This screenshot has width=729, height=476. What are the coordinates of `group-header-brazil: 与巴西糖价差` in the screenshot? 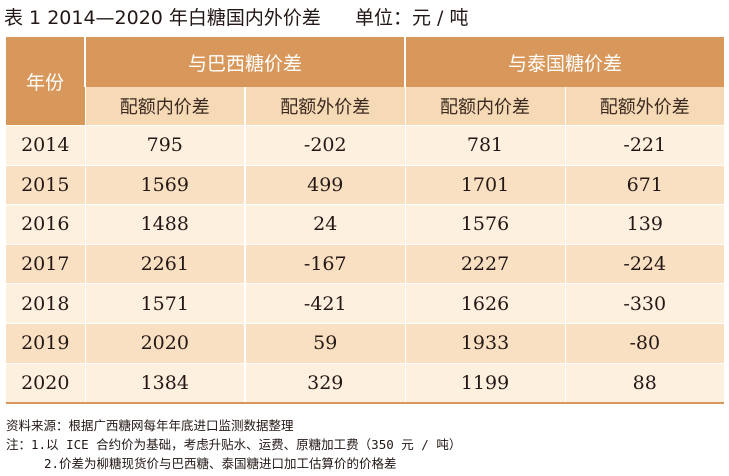 It's located at (244, 62).